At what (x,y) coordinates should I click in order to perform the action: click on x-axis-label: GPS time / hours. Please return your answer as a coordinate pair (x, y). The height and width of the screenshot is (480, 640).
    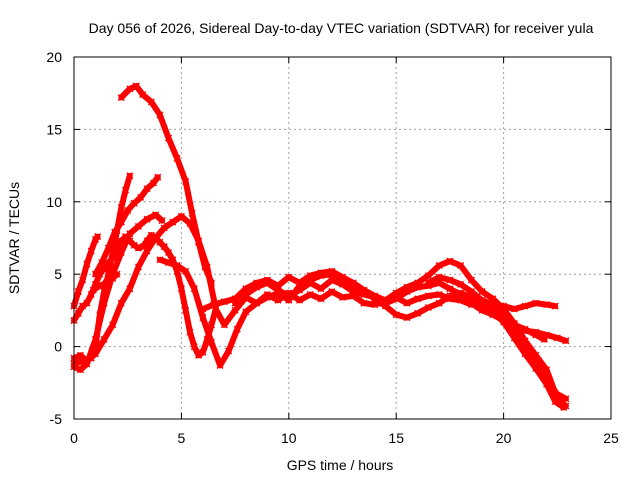
    Looking at the image, I should click on (340, 465).